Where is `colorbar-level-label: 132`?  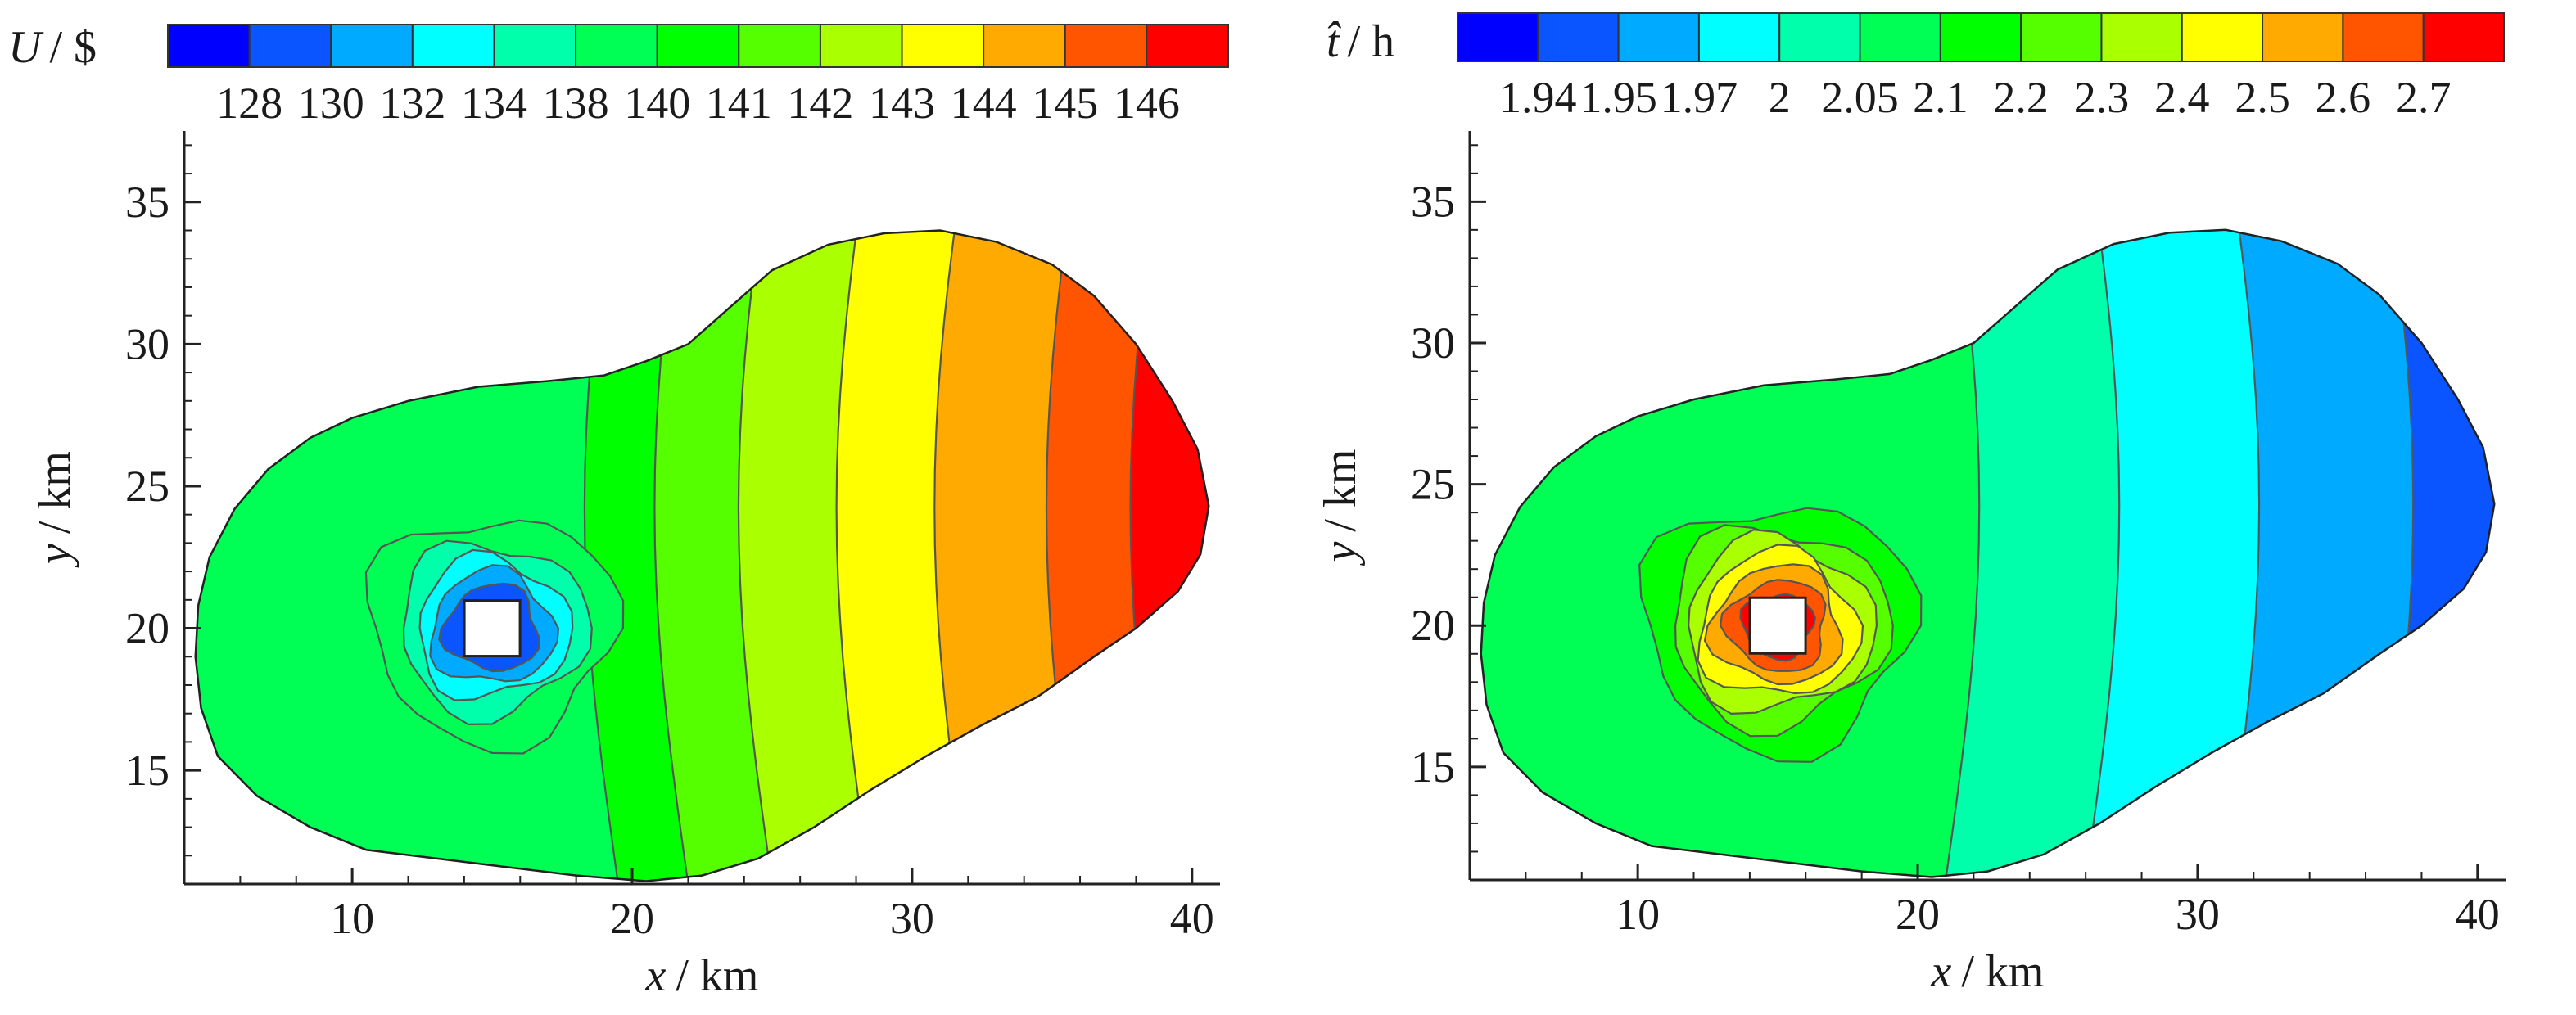 colorbar-level-label: 132 is located at coordinates (412, 104).